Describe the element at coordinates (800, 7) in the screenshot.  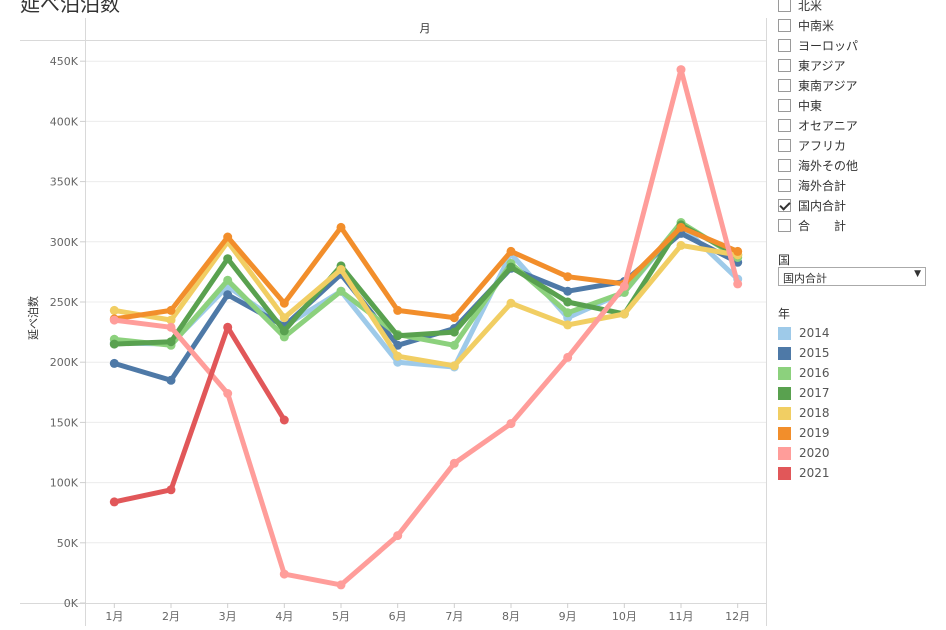
I see `region-filter-item: 北米` at that location.